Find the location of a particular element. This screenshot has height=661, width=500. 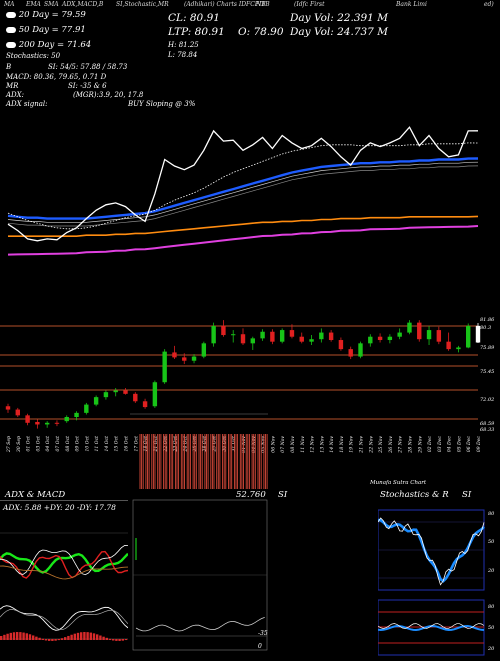

price-label: 75.89 is located at coordinates (487, 348).